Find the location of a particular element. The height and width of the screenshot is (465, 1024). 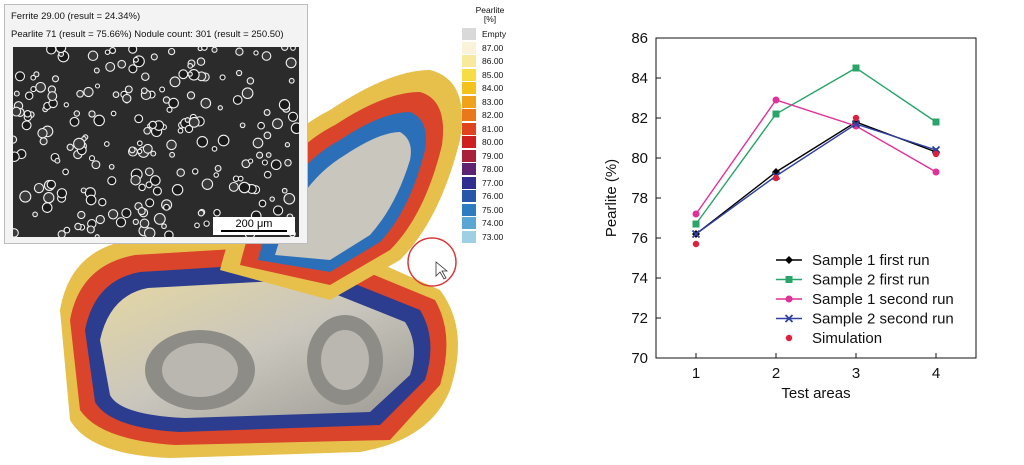

legend-label: 85.00 is located at coordinates (493, 74).